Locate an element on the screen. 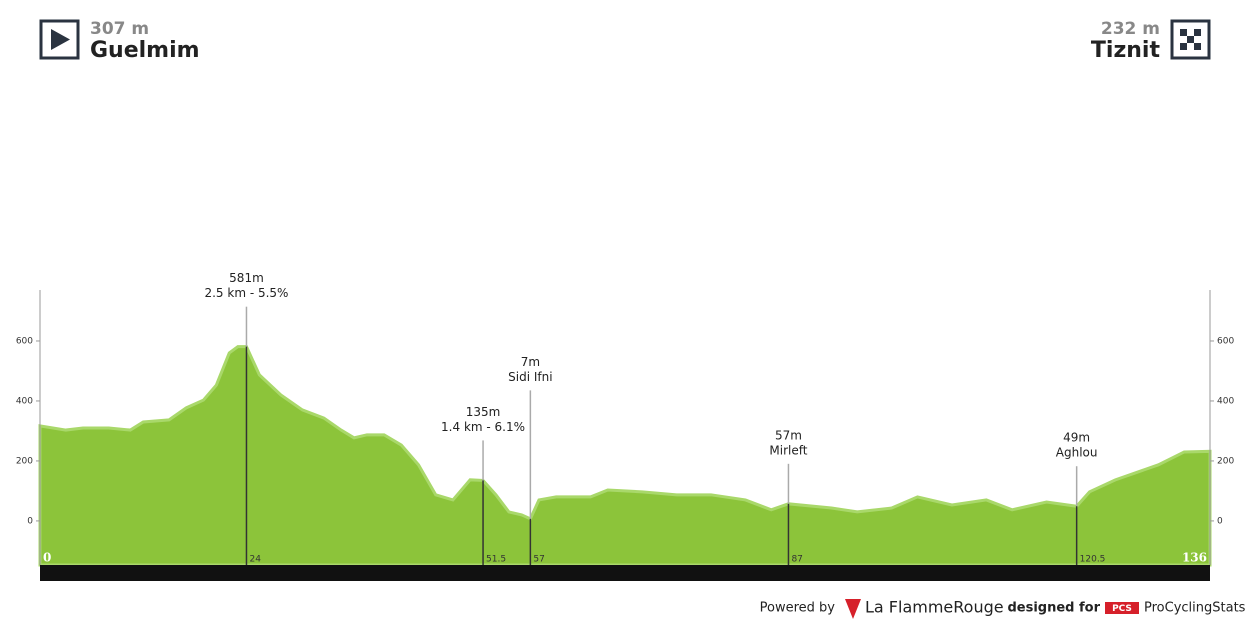  finish-elevation: 232 m is located at coordinates (1130, 29).